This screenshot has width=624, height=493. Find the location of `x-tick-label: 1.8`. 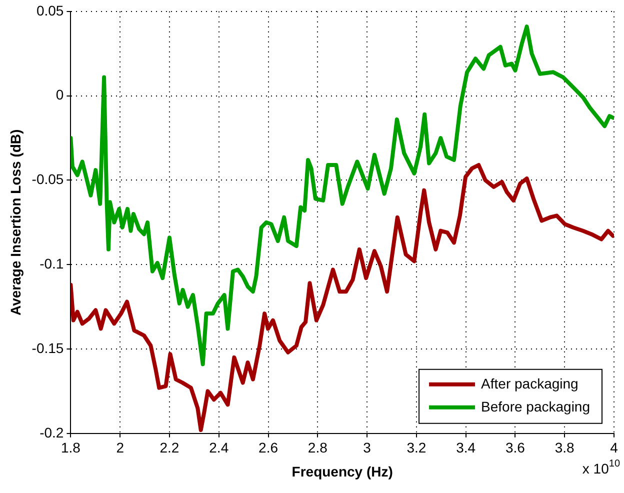

x-tick-label: 1.8 is located at coordinates (70, 448).